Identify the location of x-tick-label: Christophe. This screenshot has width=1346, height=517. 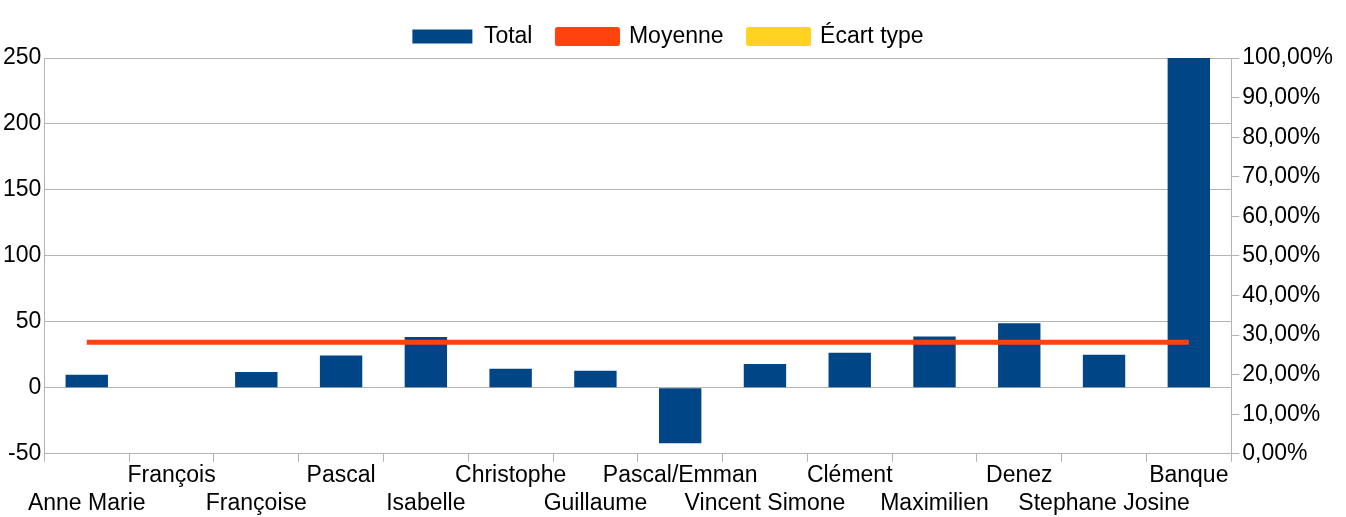
(511, 473).